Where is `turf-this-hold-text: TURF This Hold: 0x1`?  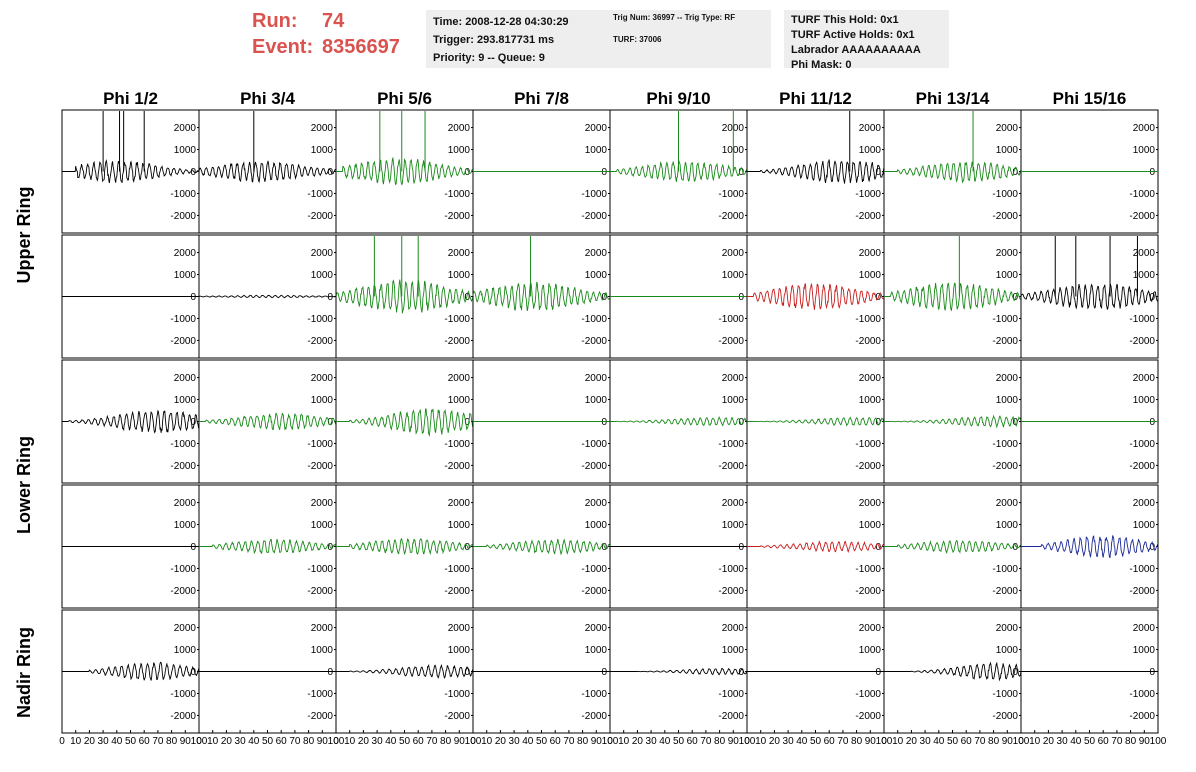 turf-this-hold-text: TURF This Hold: 0x1 is located at coordinates (845, 20).